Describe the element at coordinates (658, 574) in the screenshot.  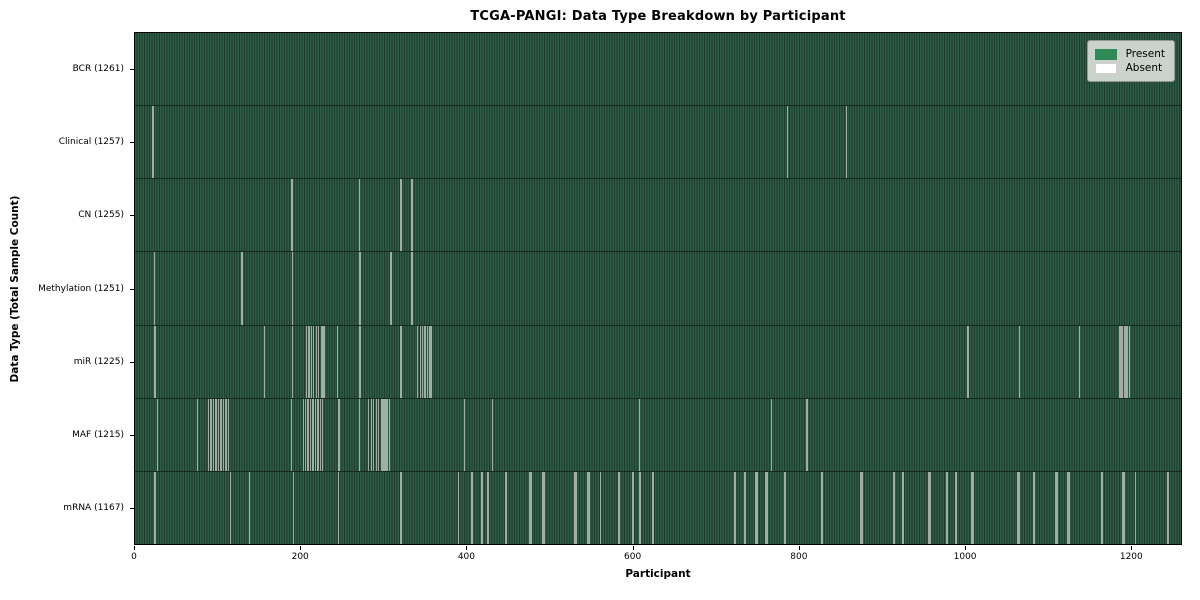
I see `x-axis-label: Participant` at that location.